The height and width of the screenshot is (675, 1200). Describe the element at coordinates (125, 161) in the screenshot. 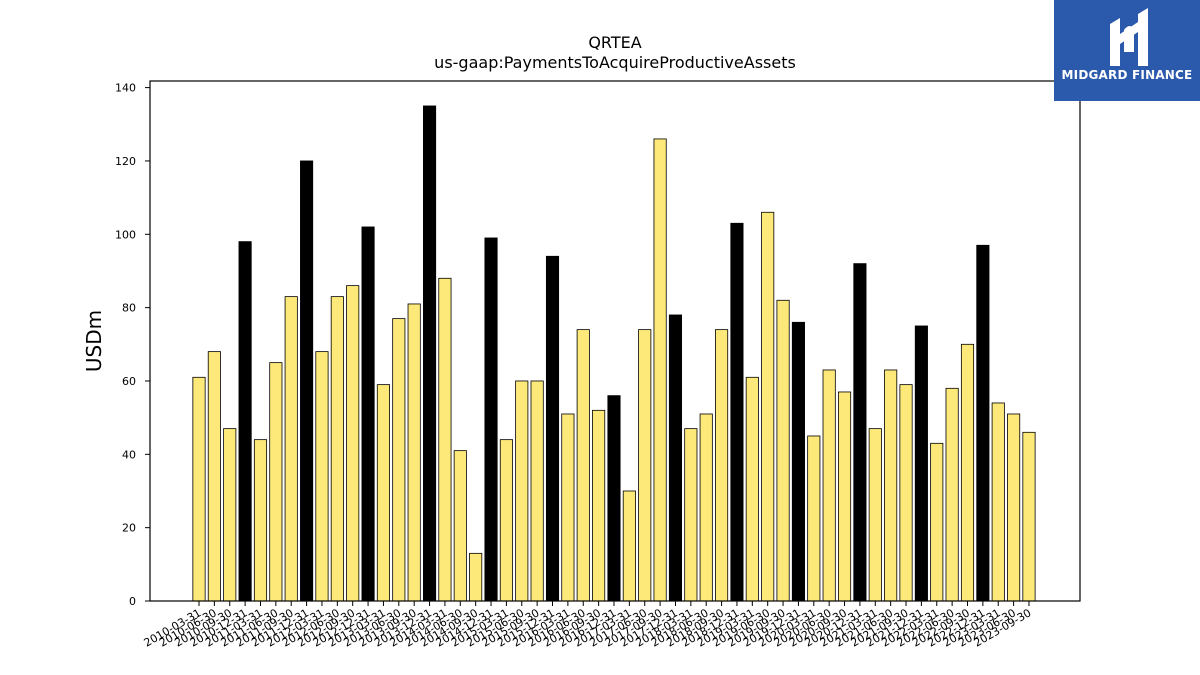

I see `y-tick-label: 120` at that location.